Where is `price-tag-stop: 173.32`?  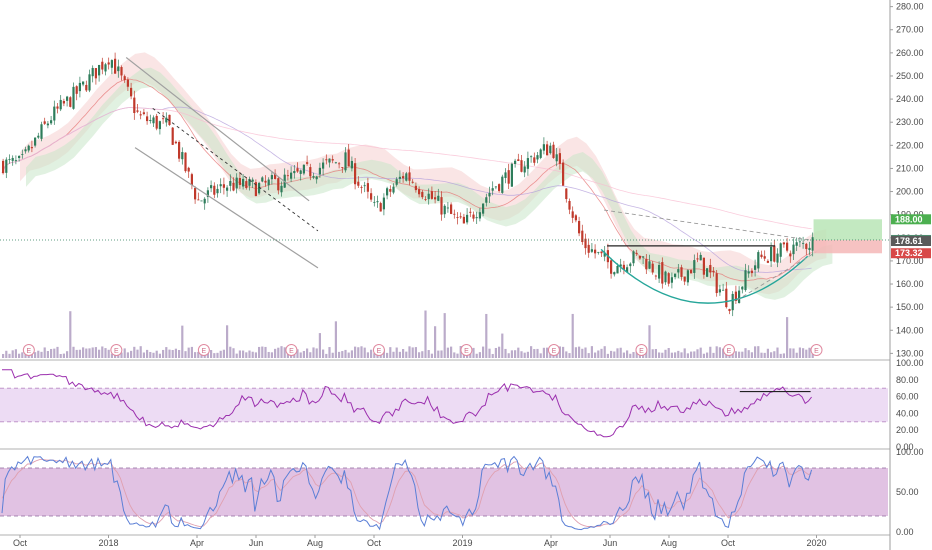
price-tag-stop: 173.32 is located at coordinates (911, 253).